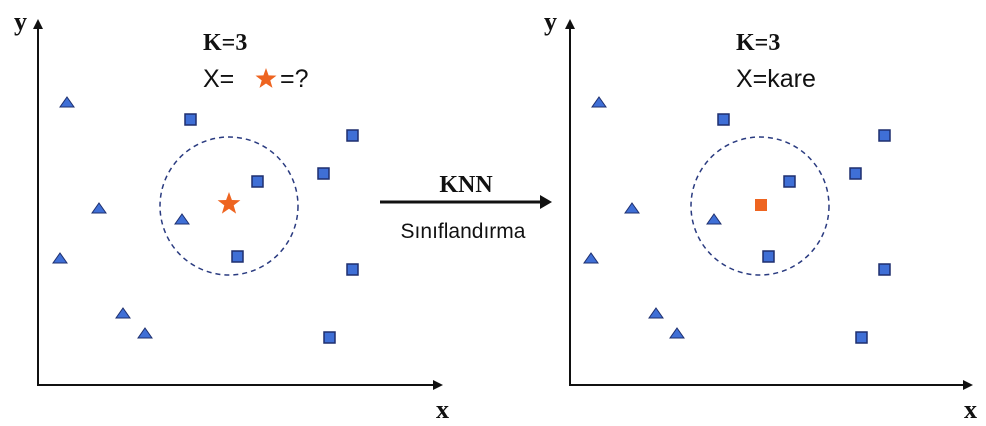  What do you see at coordinates (266, 78) in the screenshot?
I see `query-star-icon` at bounding box center [266, 78].